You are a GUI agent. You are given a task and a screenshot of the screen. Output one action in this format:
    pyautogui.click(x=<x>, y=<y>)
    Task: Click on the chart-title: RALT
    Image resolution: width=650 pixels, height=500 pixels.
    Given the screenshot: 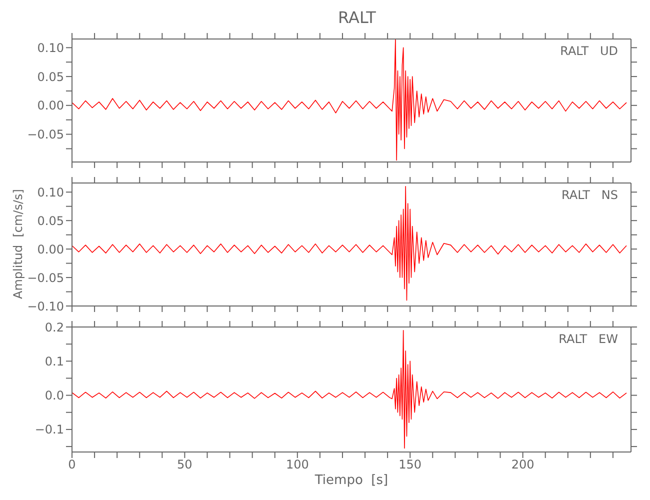 What is the action you would take?
    pyautogui.click(x=357, y=18)
    